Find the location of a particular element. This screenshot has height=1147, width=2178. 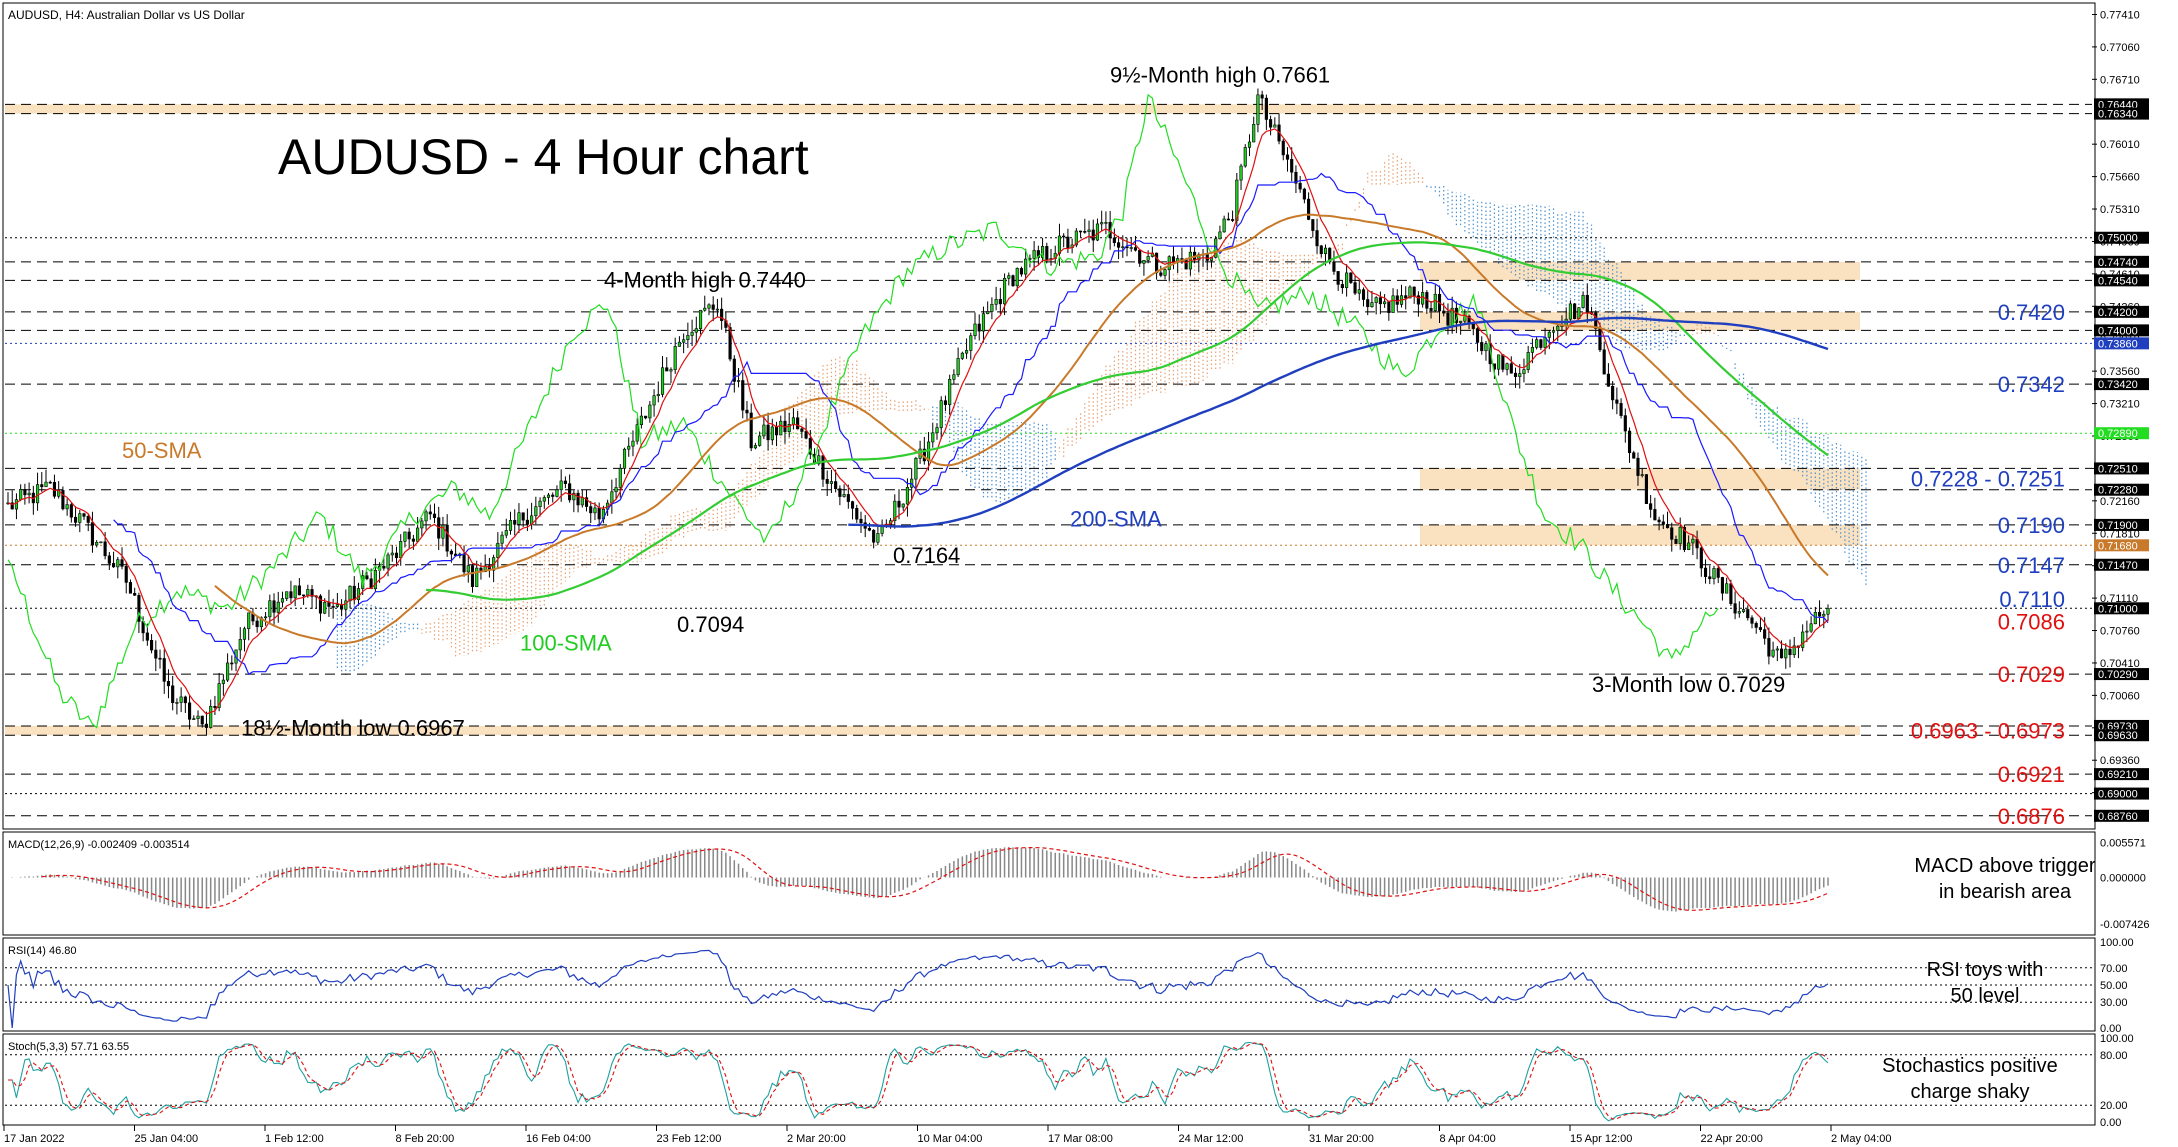

rsi-note: RSI toys with is located at coordinates (1985, 970).